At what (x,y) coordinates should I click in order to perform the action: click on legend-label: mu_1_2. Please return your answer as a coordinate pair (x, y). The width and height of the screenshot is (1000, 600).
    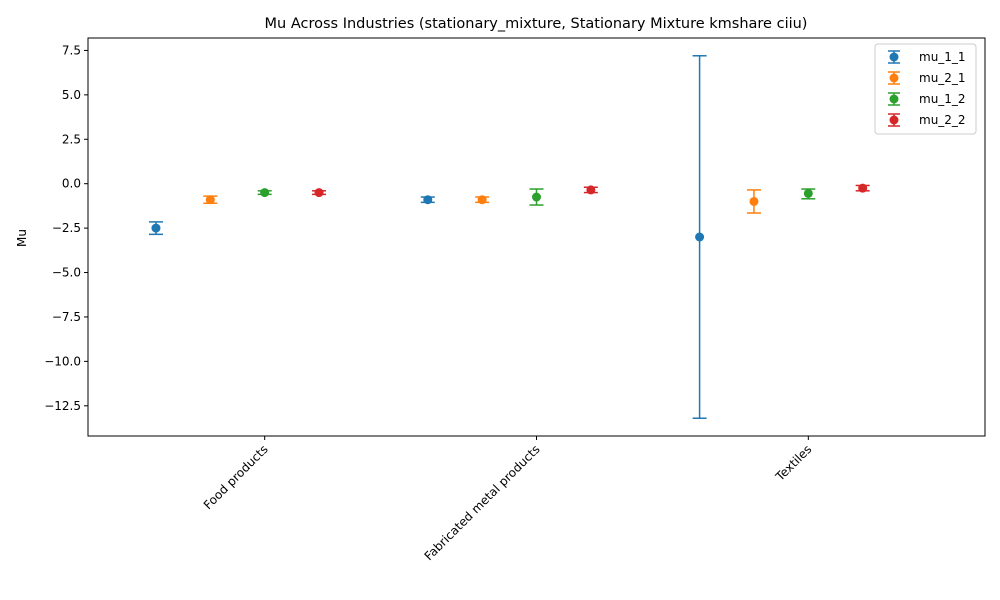
    Looking at the image, I should click on (942, 99).